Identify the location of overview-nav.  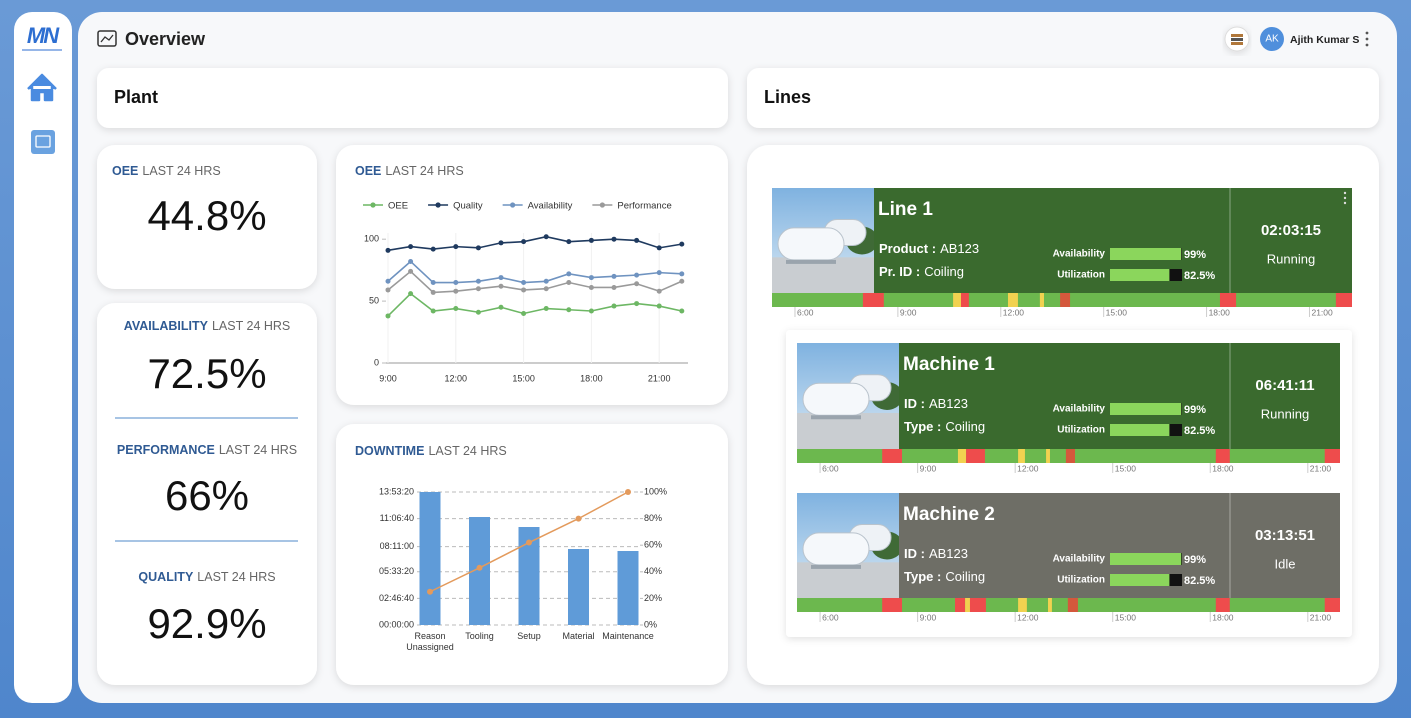
(43, 142).